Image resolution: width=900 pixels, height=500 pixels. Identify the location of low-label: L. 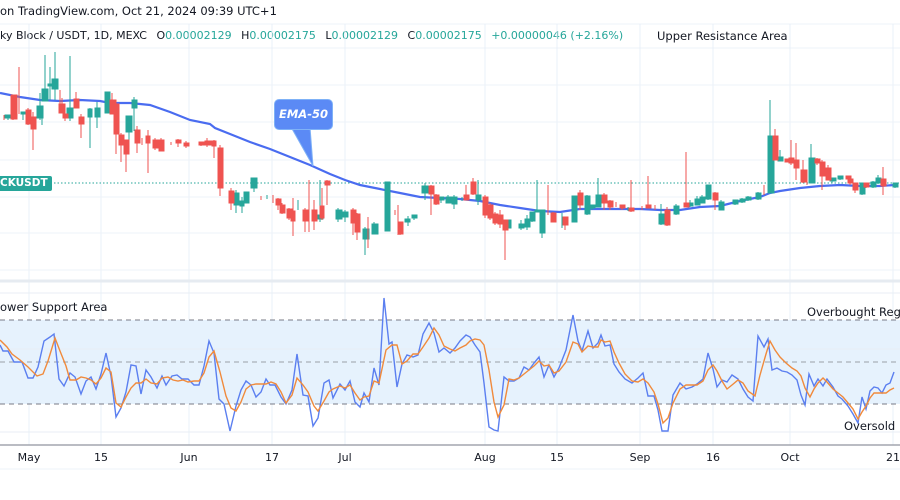
(328, 35).